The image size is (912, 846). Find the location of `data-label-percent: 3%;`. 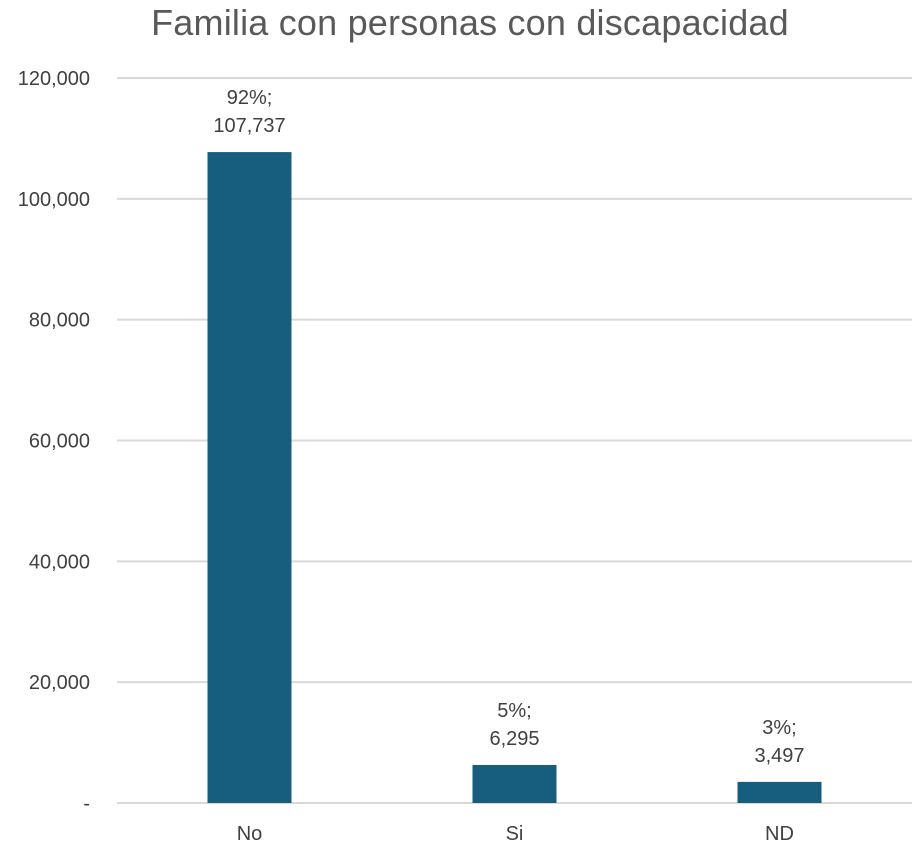

data-label-percent: 3%; is located at coordinates (779, 728).